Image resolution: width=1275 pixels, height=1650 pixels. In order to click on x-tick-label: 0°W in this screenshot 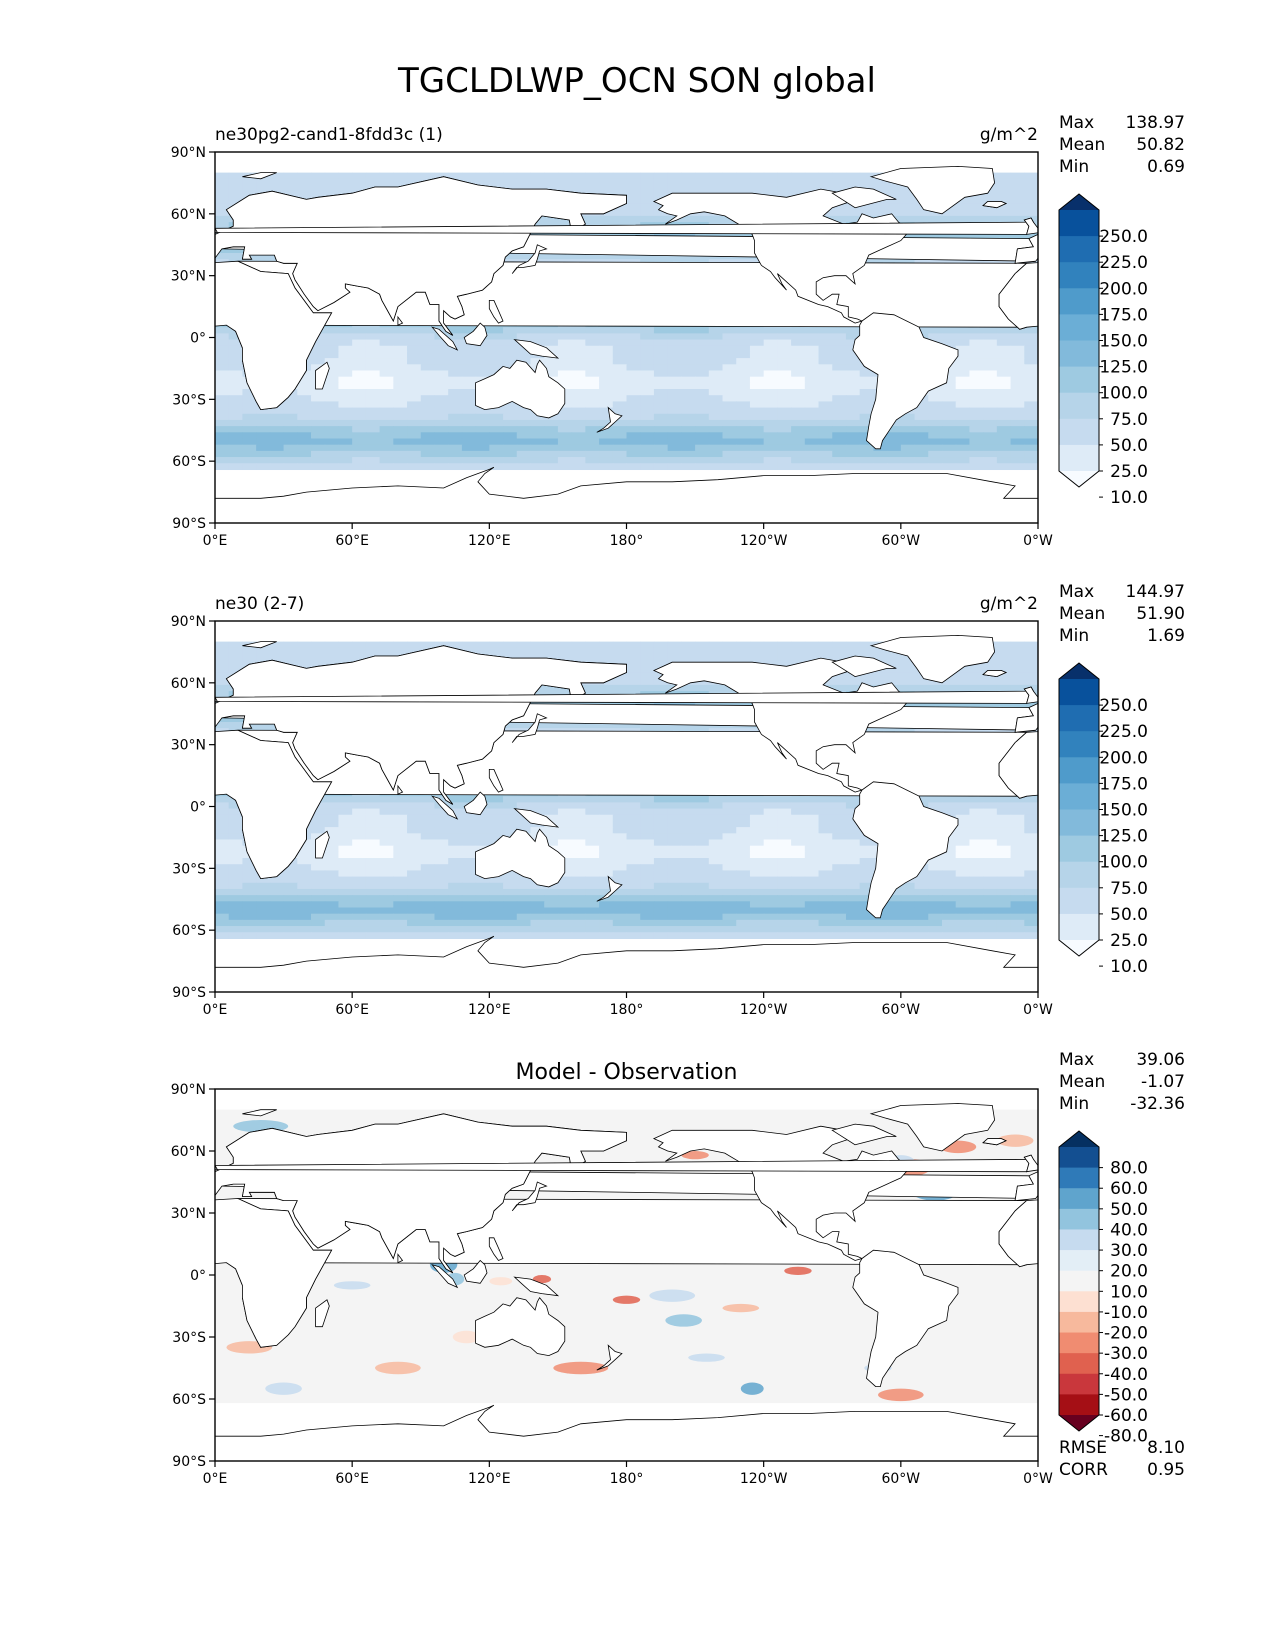, I will do `click(1038, 541)`.